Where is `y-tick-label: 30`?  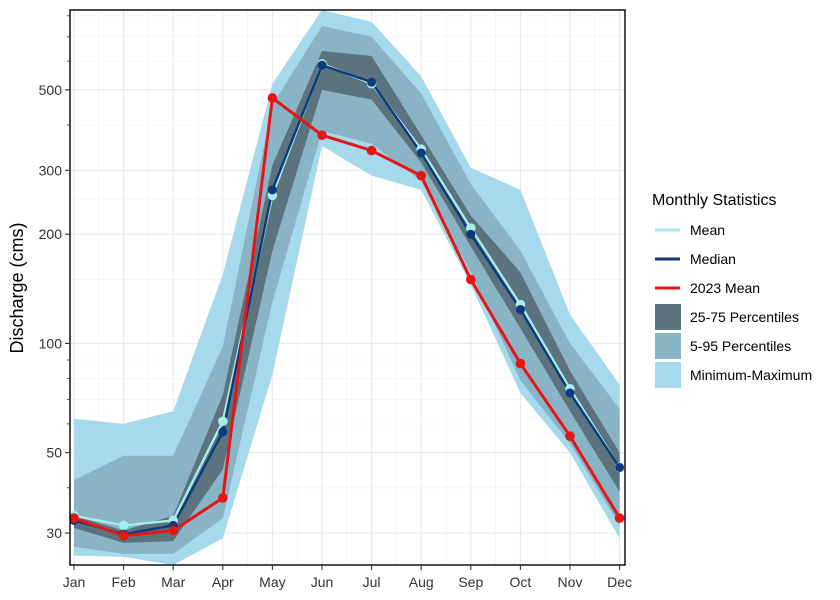 y-tick-label: 30 is located at coordinates (54, 533).